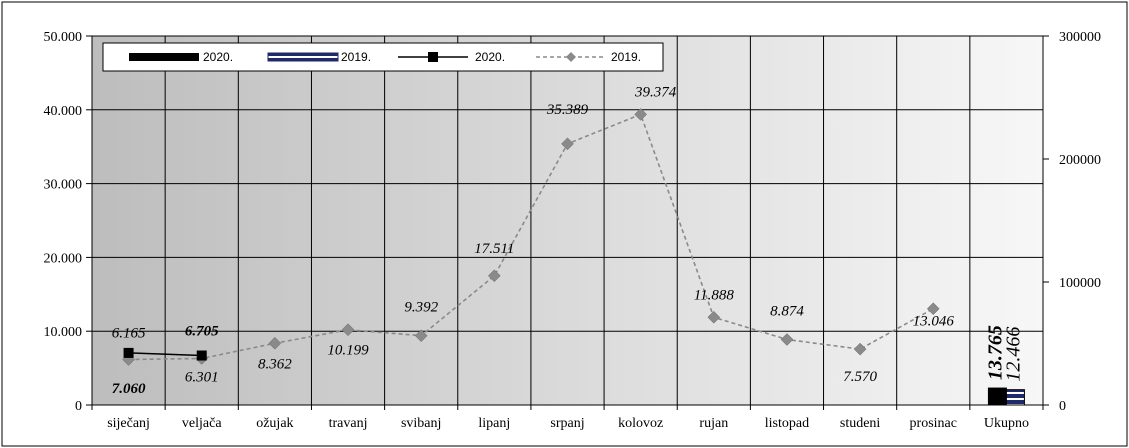  Describe the element at coordinates (933, 423) in the screenshot. I see `x-tick-label: prosinac` at that location.